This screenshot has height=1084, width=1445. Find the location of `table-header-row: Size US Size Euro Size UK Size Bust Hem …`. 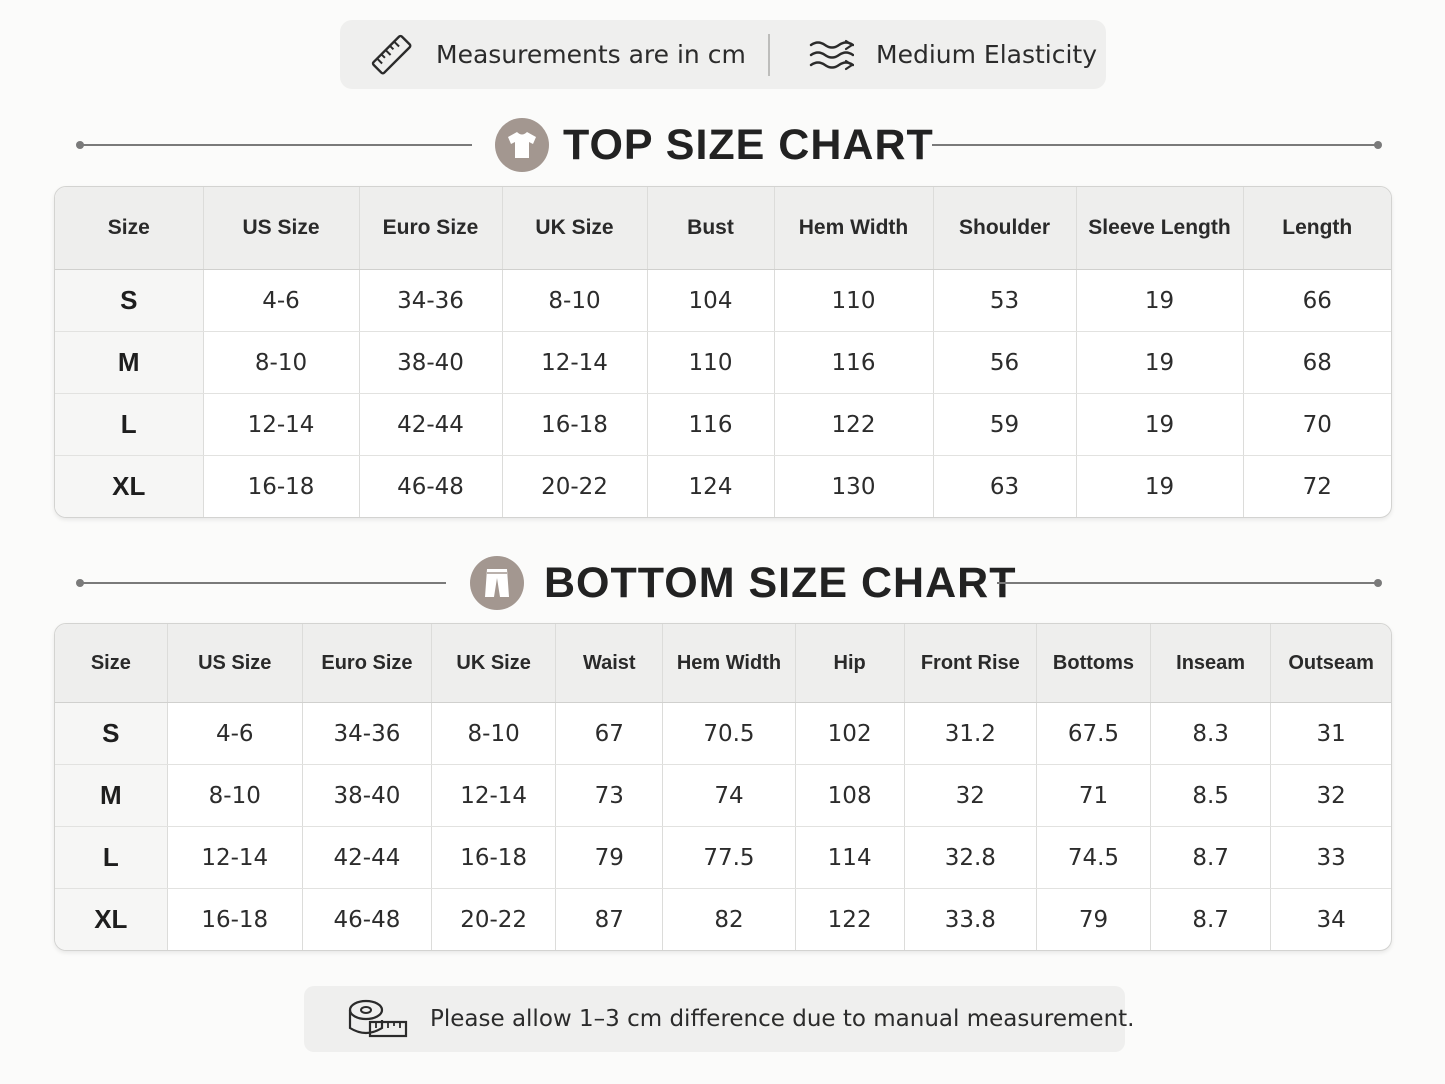

table-header-row: Size US Size Euro Size UK Size Bust Hem … is located at coordinates (723, 228).